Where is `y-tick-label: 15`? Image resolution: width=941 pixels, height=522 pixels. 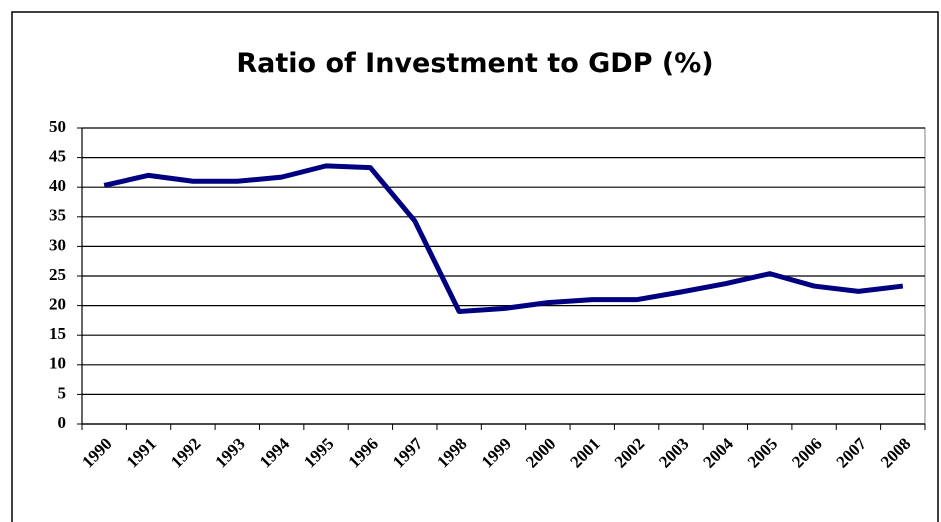
y-tick-label: 15 is located at coordinates (57, 333).